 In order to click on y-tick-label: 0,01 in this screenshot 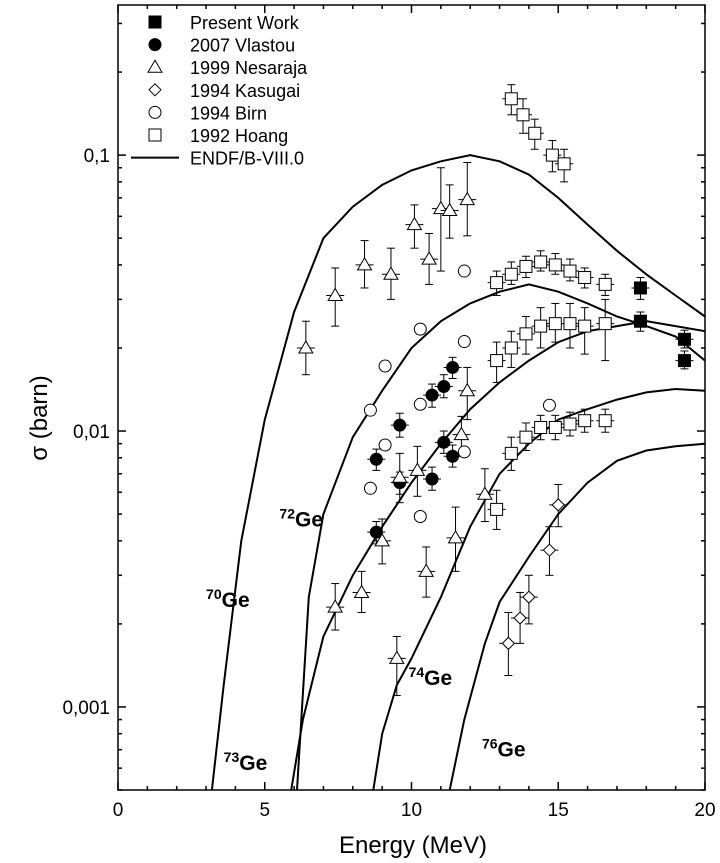, I will do `click(91, 432)`.